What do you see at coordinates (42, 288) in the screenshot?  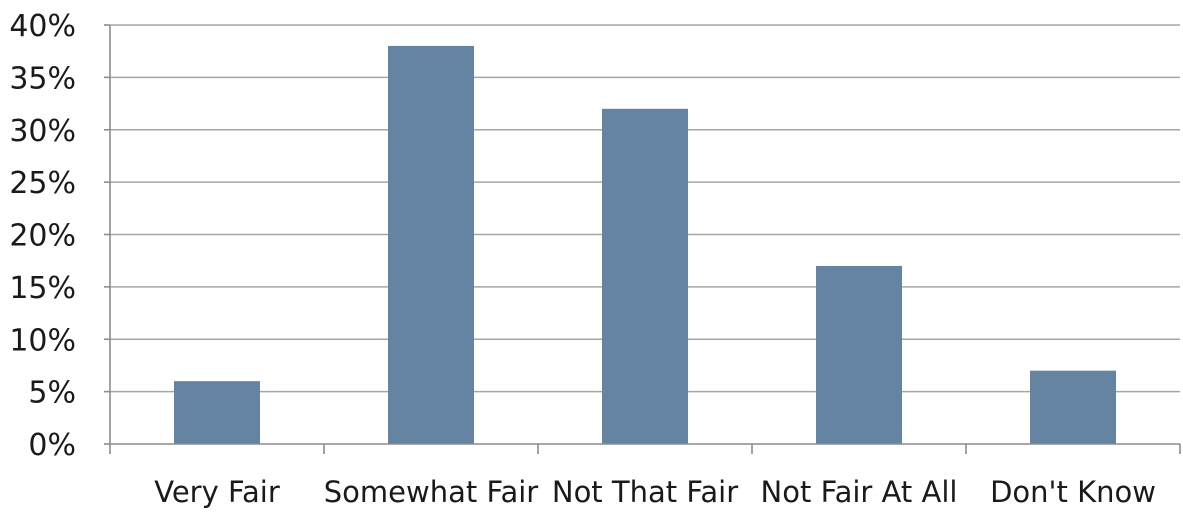 I see `y-tick-label: 15%` at bounding box center [42, 288].